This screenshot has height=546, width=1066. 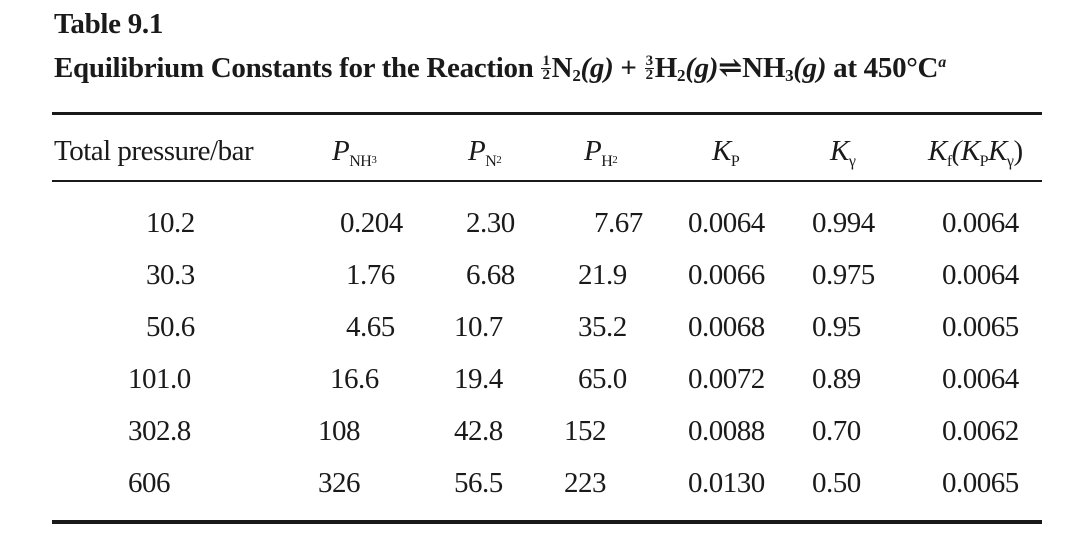 What do you see at coordinates (702, 68) in the screenshot?
I see `phase-h2: (g)` at bounding box center [702, 68].